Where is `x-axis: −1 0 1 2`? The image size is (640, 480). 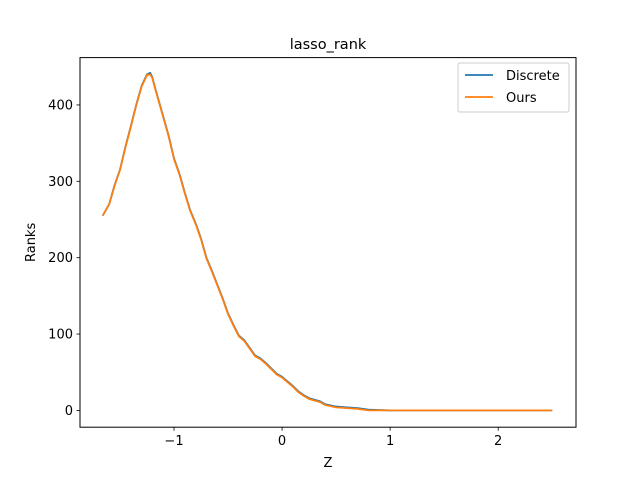
x-axis: −1 0 1 2 is located at coordinates (333, 438).